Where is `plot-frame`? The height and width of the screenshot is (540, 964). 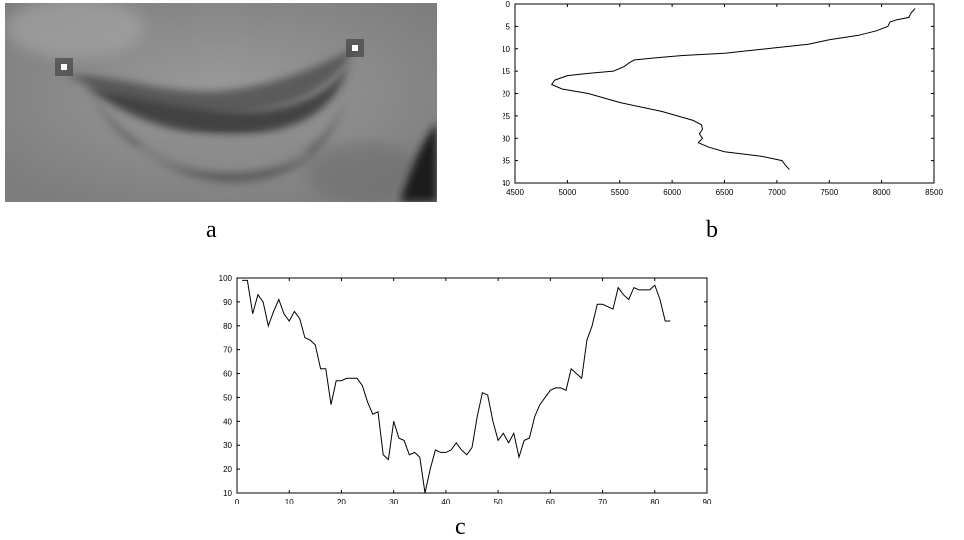
plot-frame is located at coordinates (724, 93).